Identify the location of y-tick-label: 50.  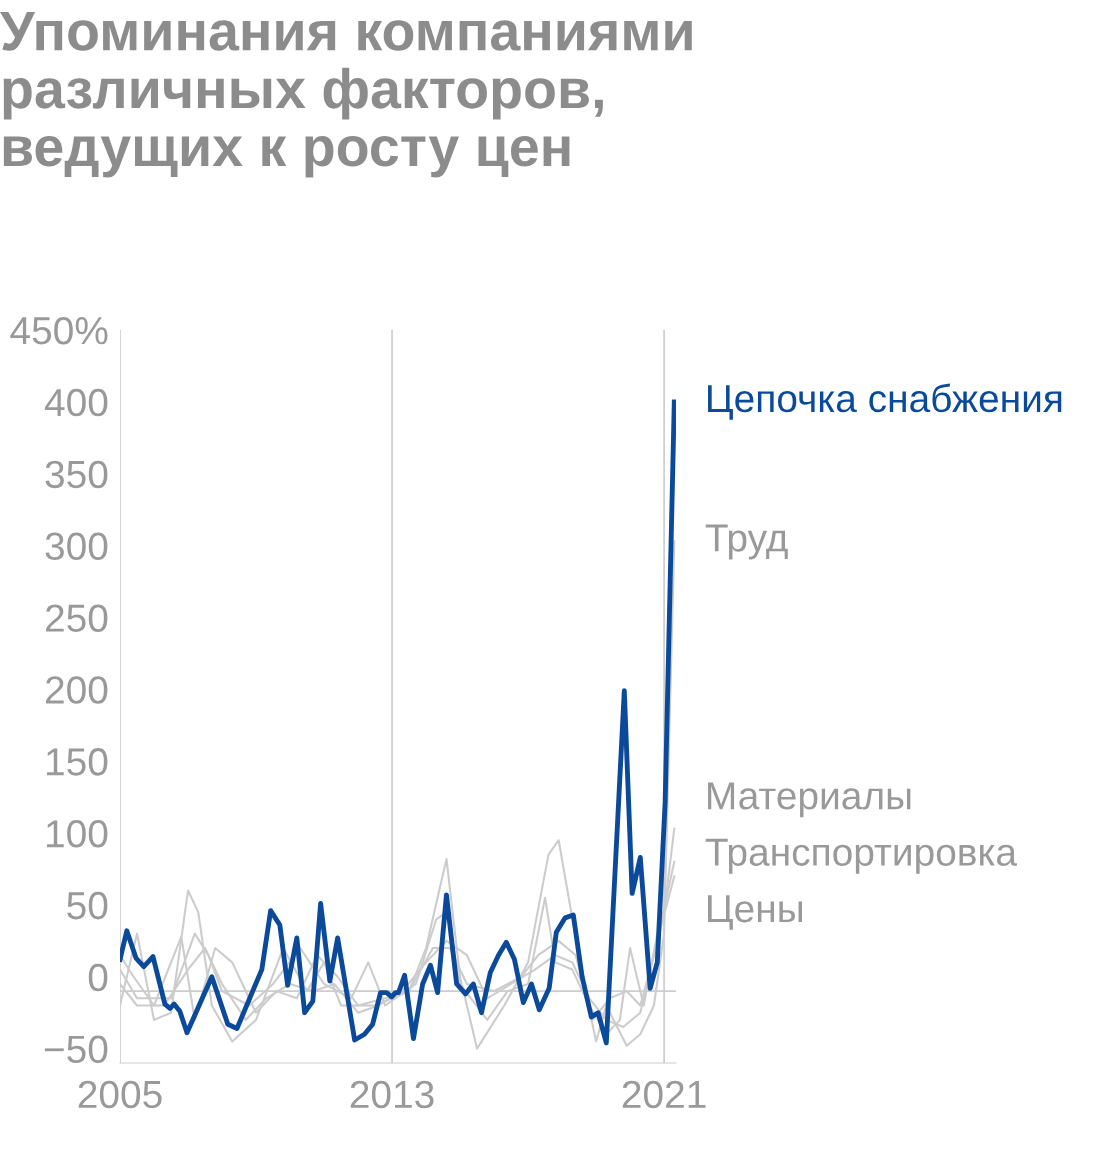
(87, 905).